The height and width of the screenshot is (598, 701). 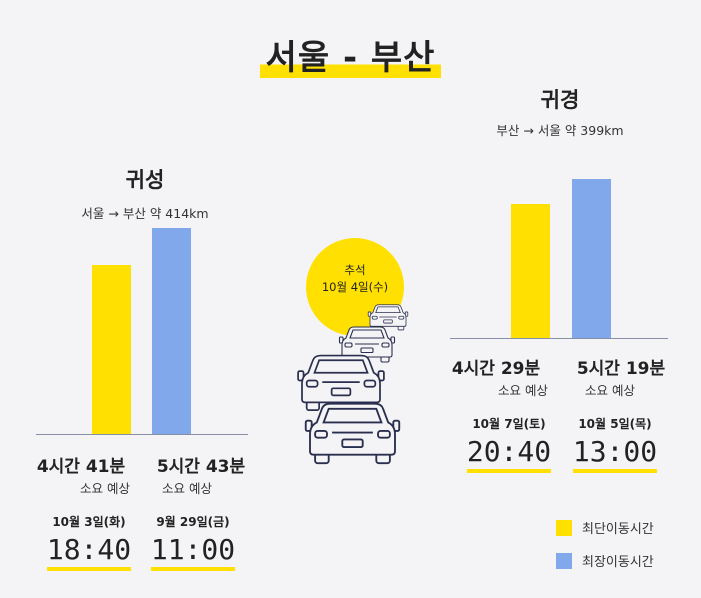 What do you see at coordinates (111, 349) in the screenshot?
I see `homebound-shortest-bar` at bounding box center [111, 349].